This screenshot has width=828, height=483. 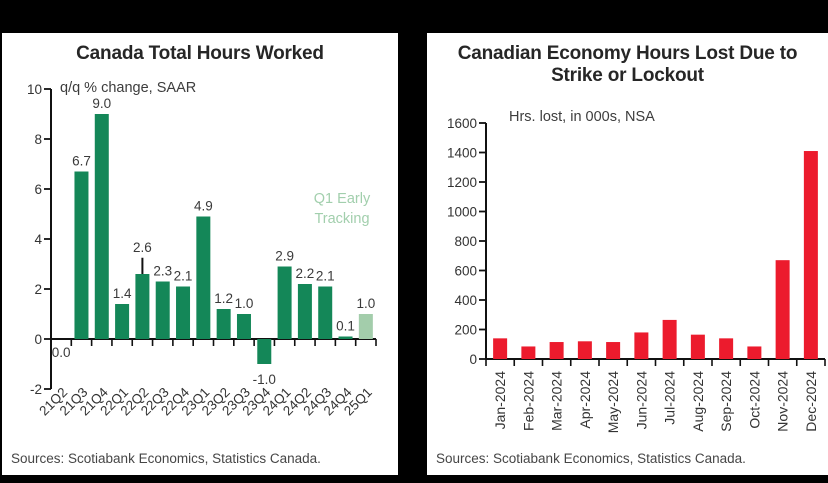 I want to click on x-category-label: May-2024, so click(x=613, y=402).